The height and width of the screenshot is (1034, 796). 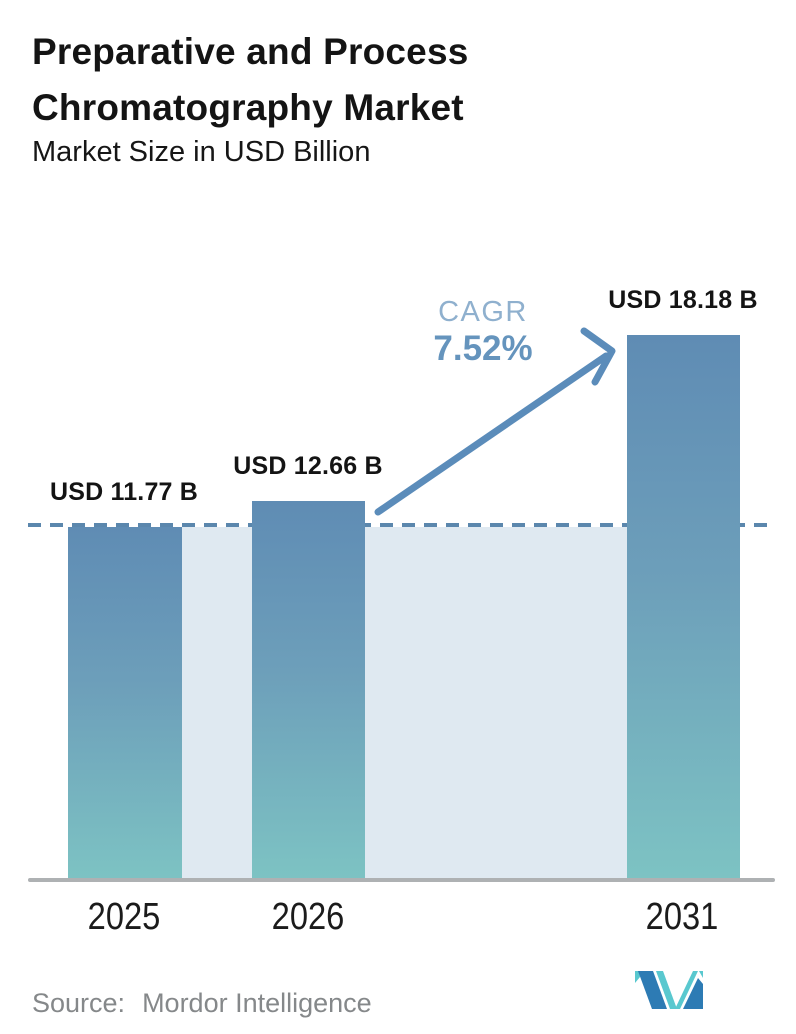 I want to click on x-tick-2025: 2025, so click(x=124, y=917).